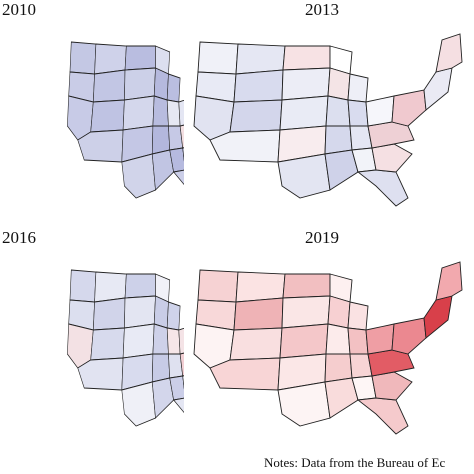 This screenshot has height=474, width=474. What do you see at coordinates (19, 9) in the screenshot?
I see `panel-title-2010: 2010` at bounding box center [19, 9].